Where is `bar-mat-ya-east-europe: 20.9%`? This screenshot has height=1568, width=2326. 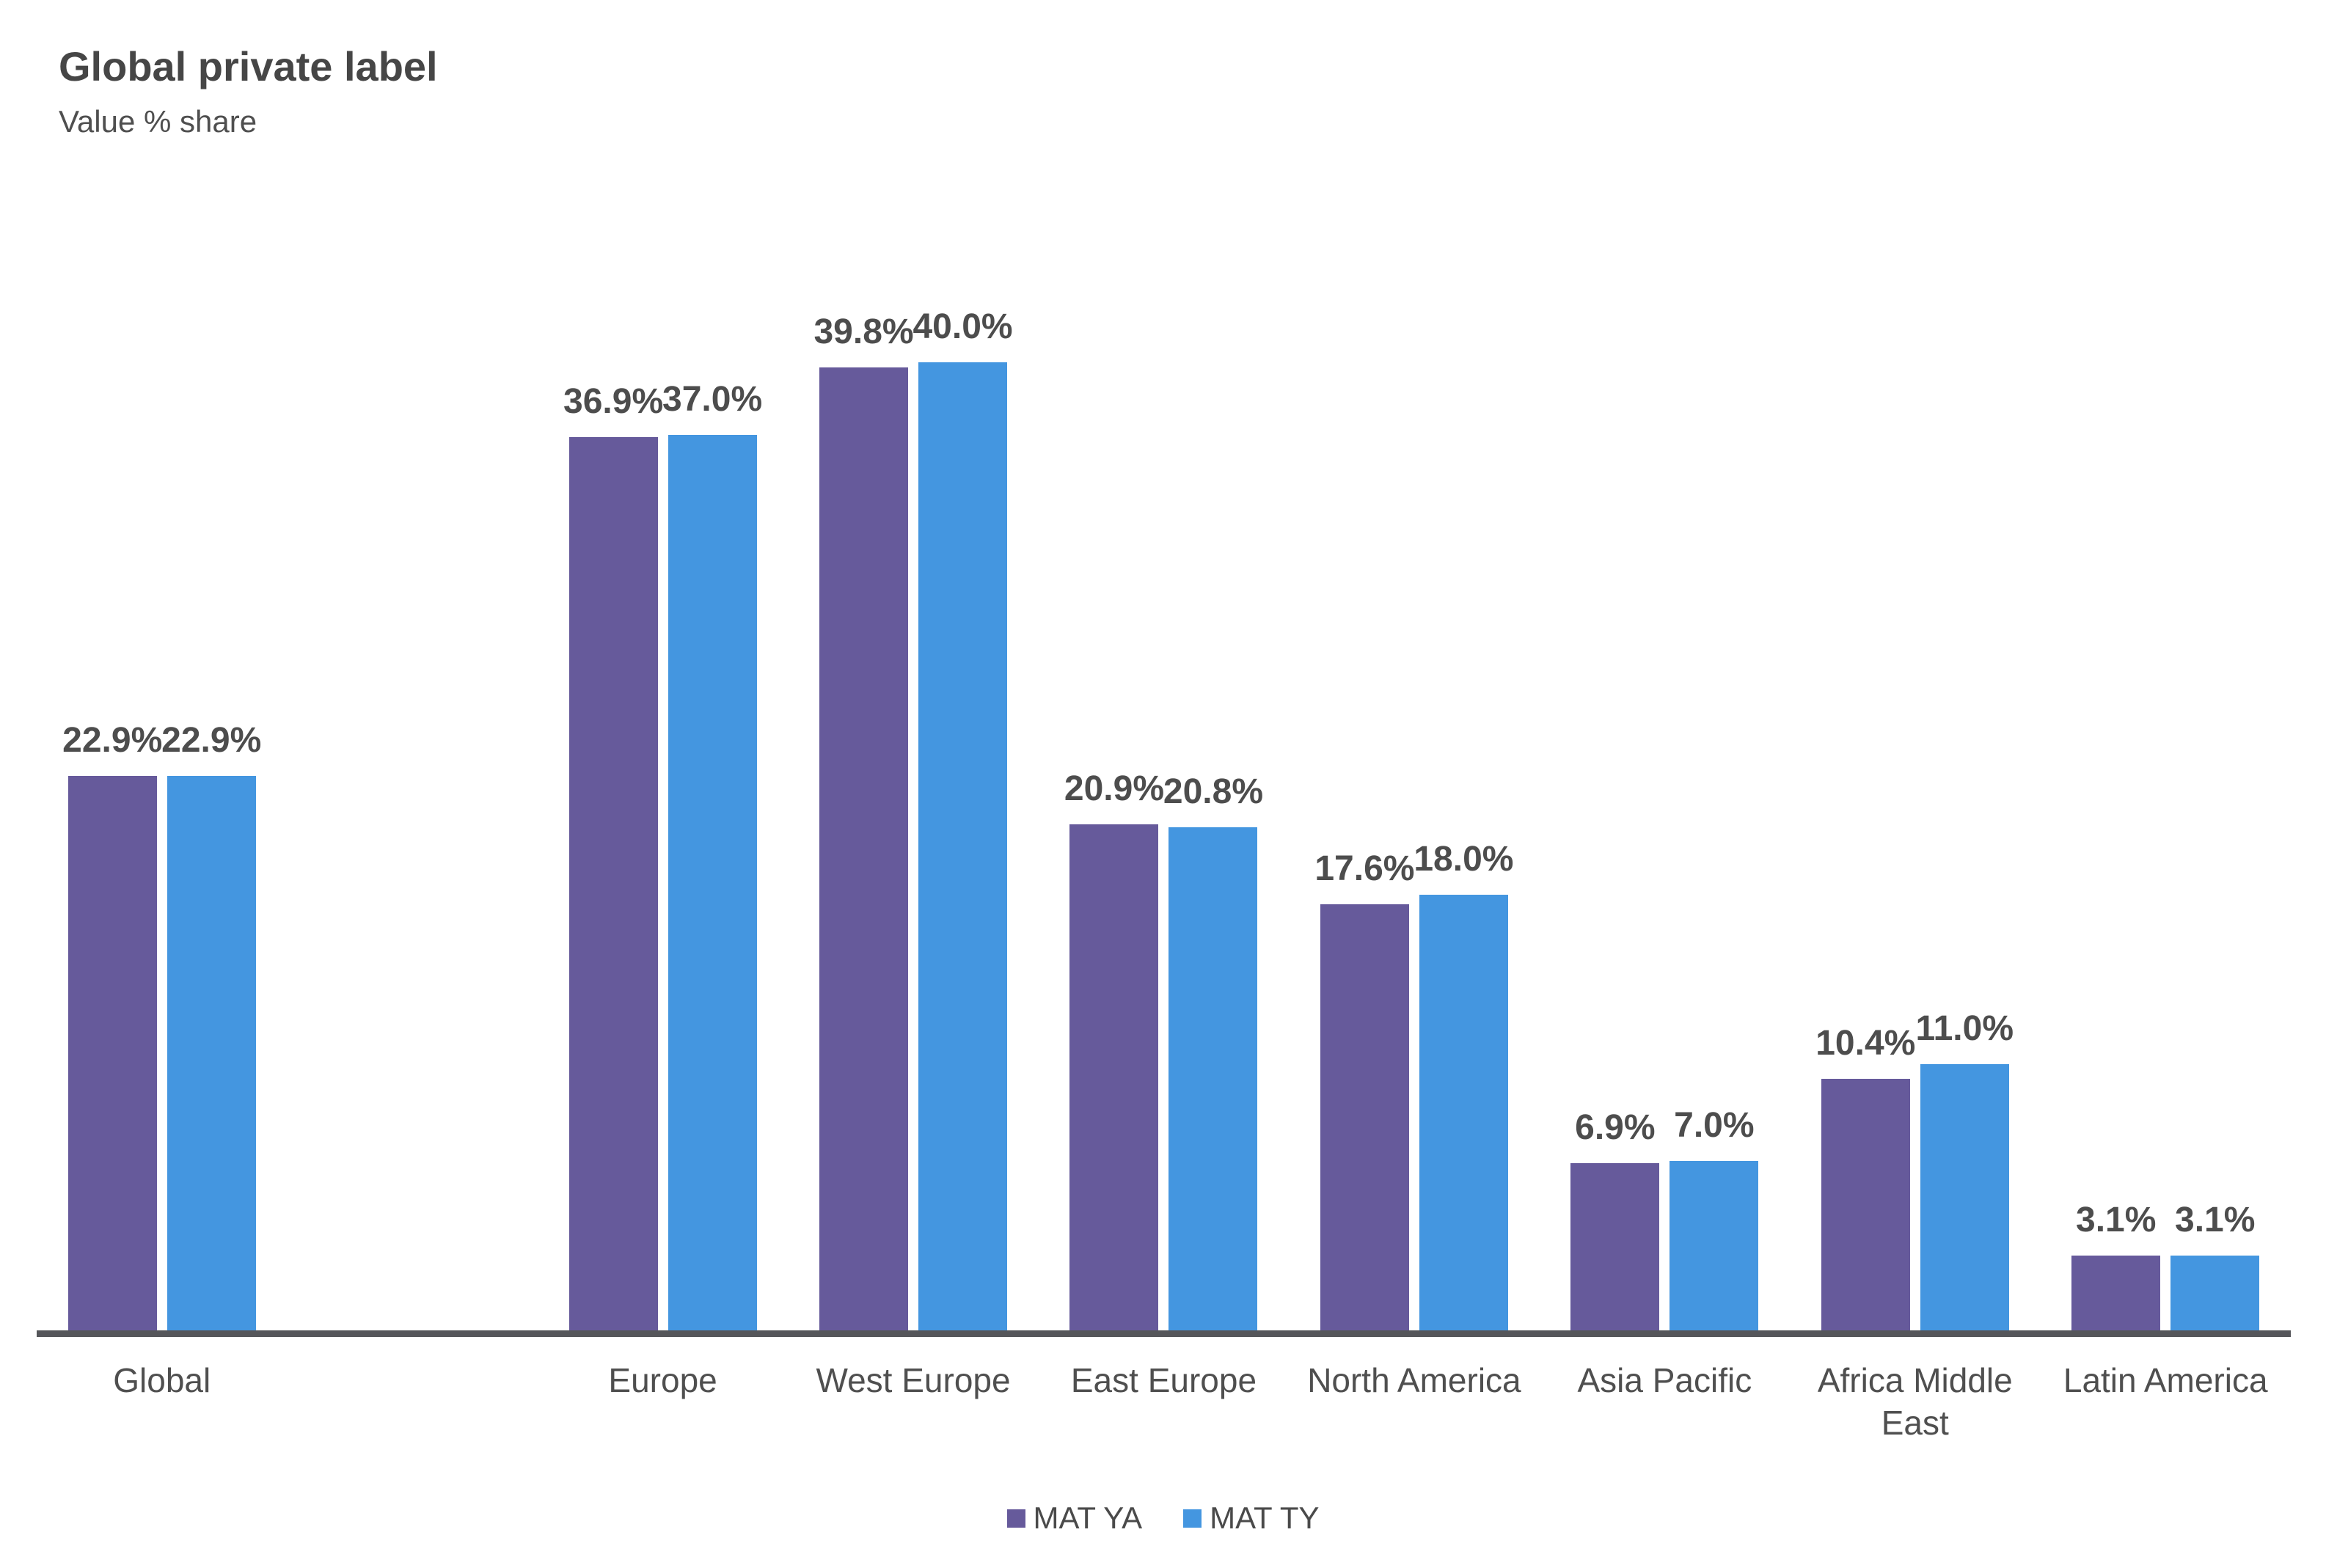 bar-mat-ya-east-europe: 20.9% is located at coordinates (1114, 1049).